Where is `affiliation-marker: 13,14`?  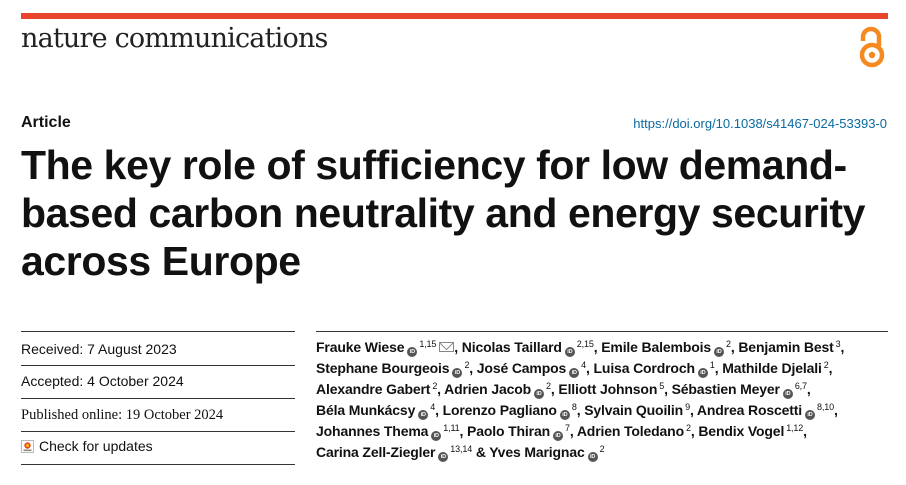 affiliation-marker: 13,14 is located at coordinates (461, 449).